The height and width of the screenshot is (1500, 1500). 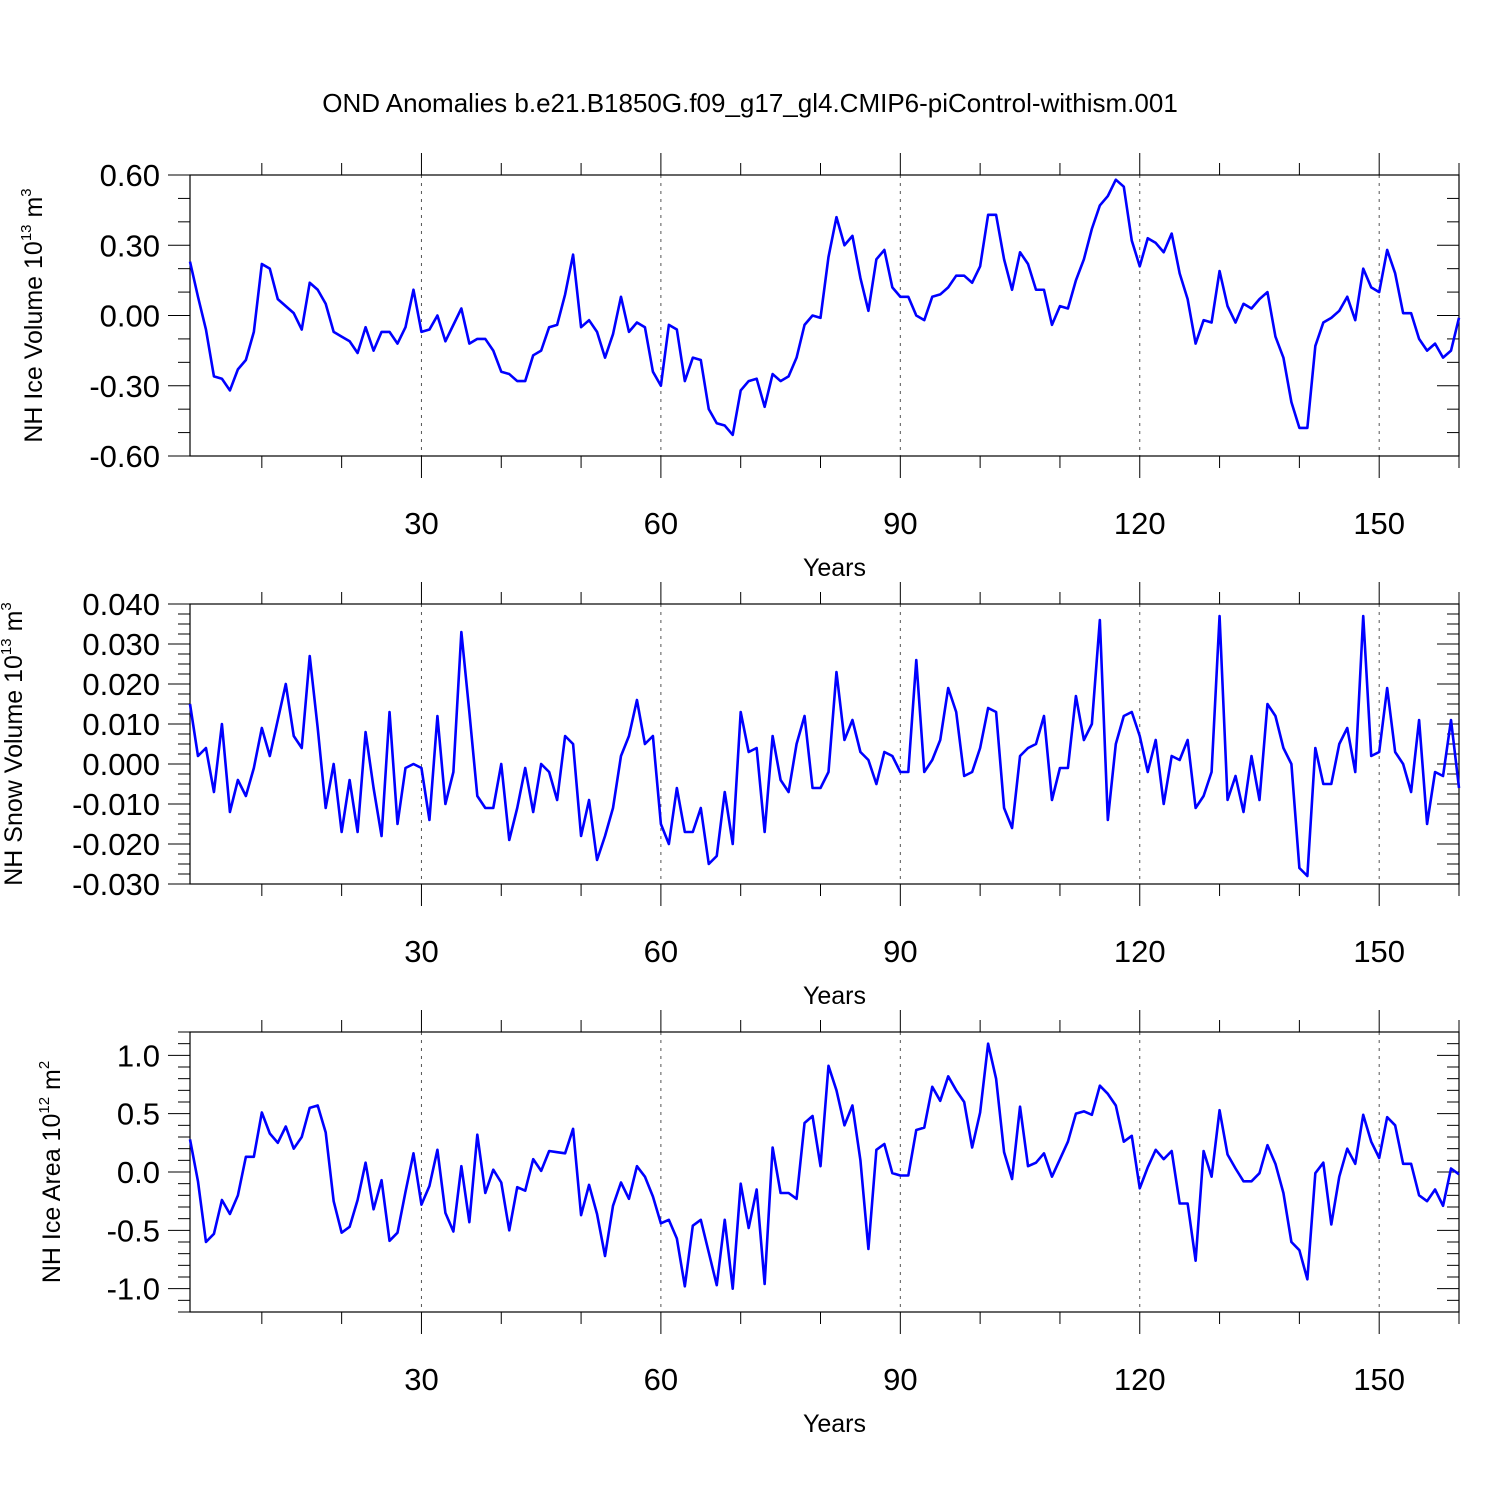 What do you see at coordinates (52, 1199) in the screenshot?
I see `y-axis-title-base: NH Ice Area 10` at bounding box center [52, 1199].